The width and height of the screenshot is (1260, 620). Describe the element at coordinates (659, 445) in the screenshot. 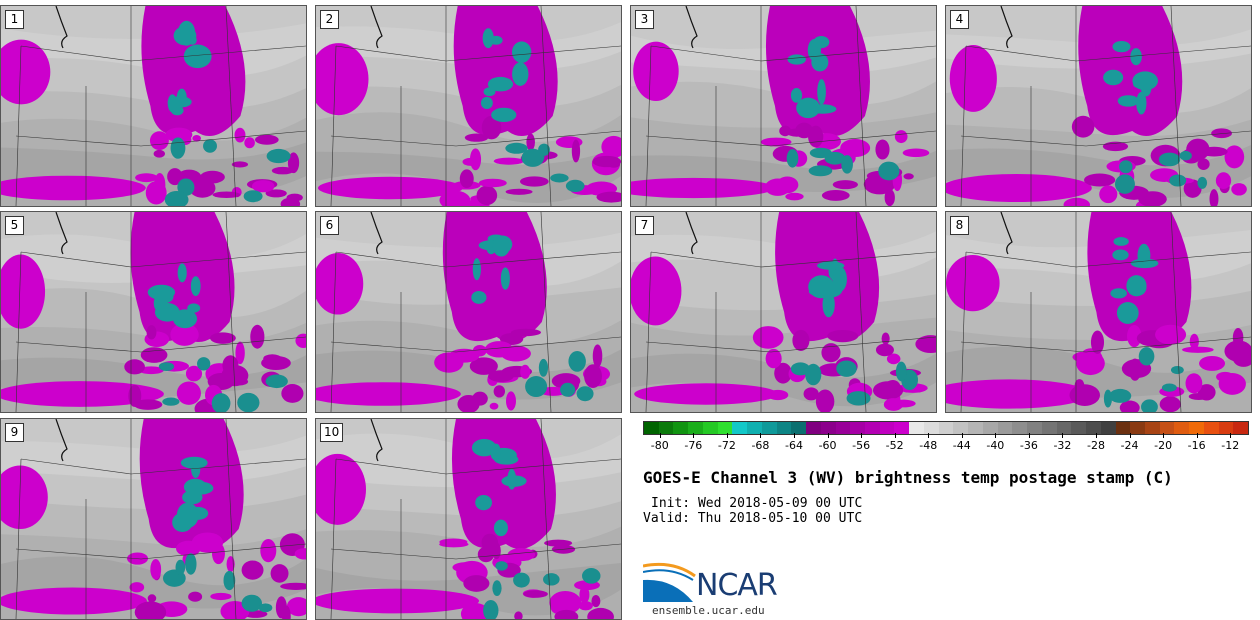

I see `colorbar-tick-label: -80` at that location.